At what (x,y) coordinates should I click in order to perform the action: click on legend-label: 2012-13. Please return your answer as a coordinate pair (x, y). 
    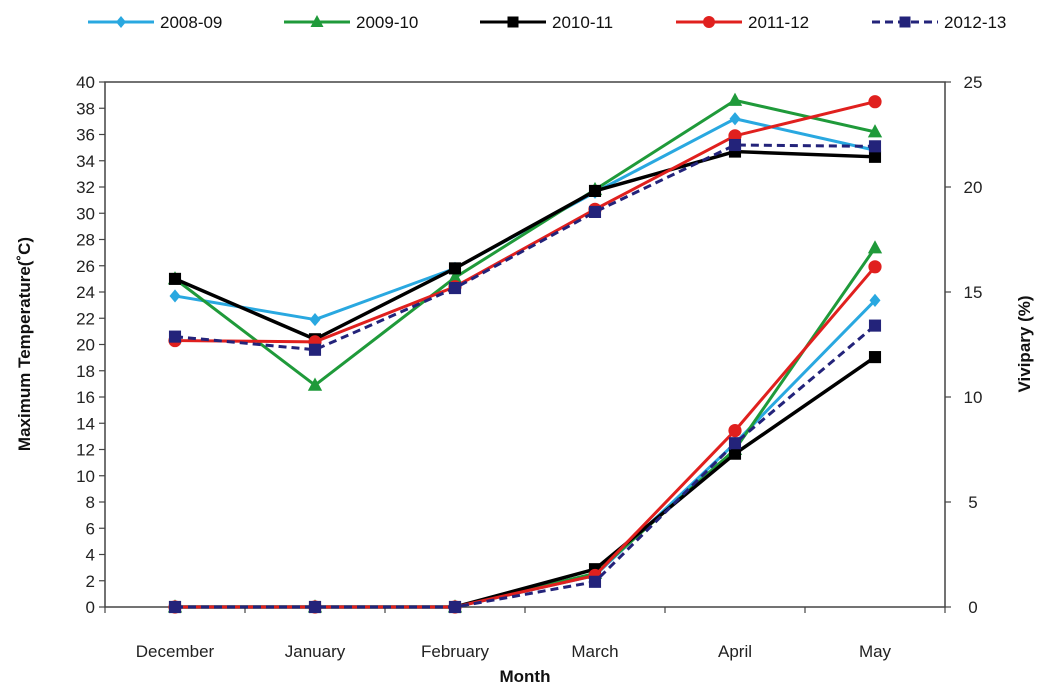
    Looking at the image, I should click on (975, 22).